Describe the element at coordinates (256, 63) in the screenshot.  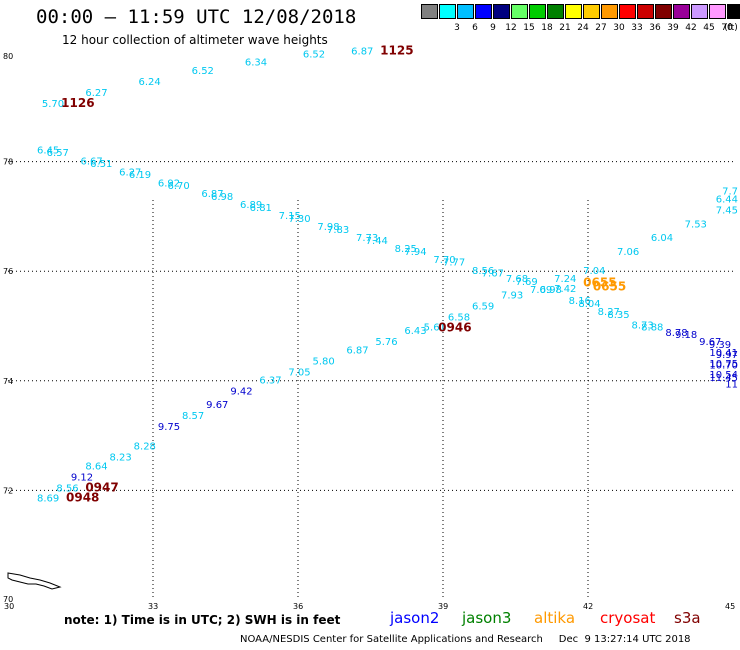
I see `swh-value: 6.34` at that location.